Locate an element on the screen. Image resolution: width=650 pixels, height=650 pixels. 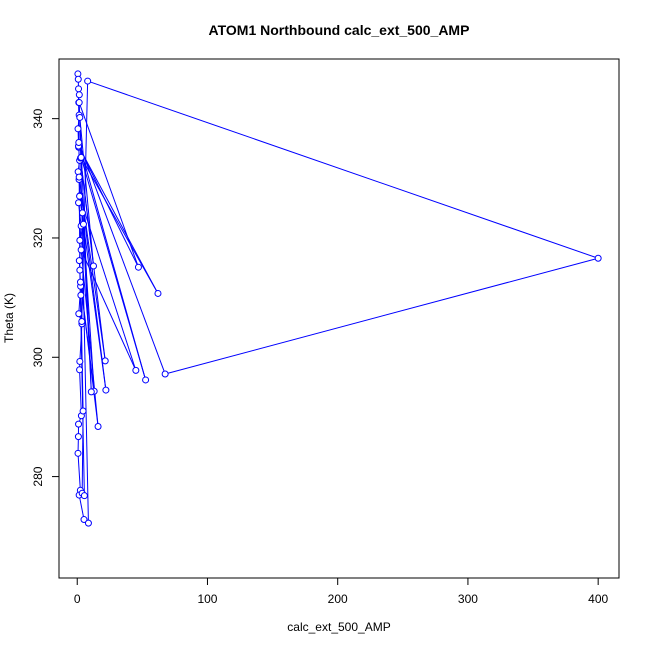
x-tick-label: 300 is located at coordinates (468, 599).